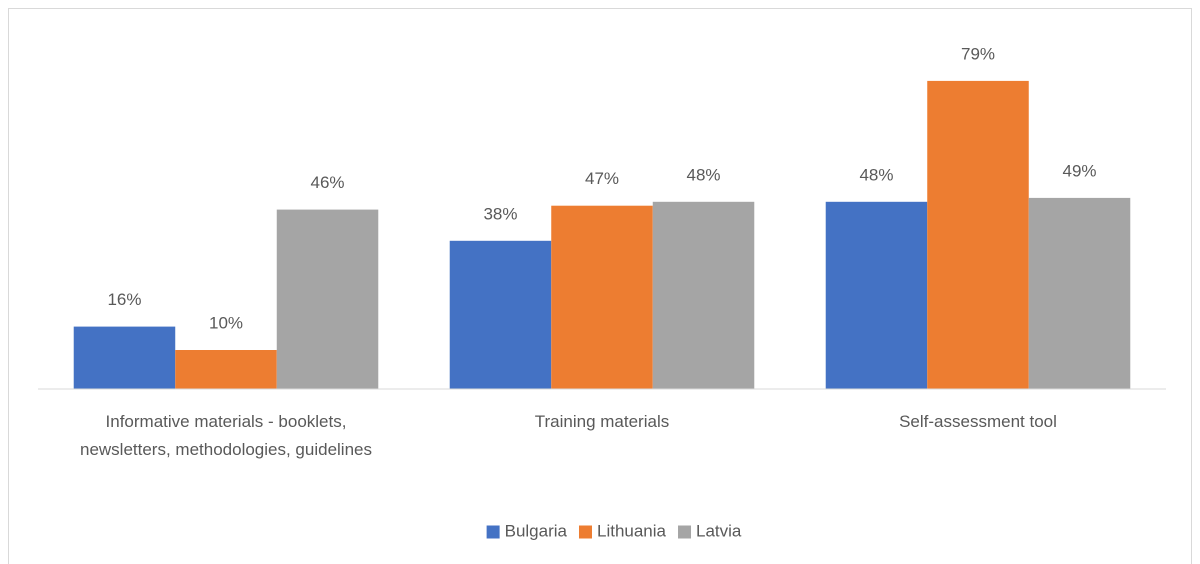  Describe the element at coordinates (719, 530) in the screenshot. I see `legend-label: Latvia` at that location.